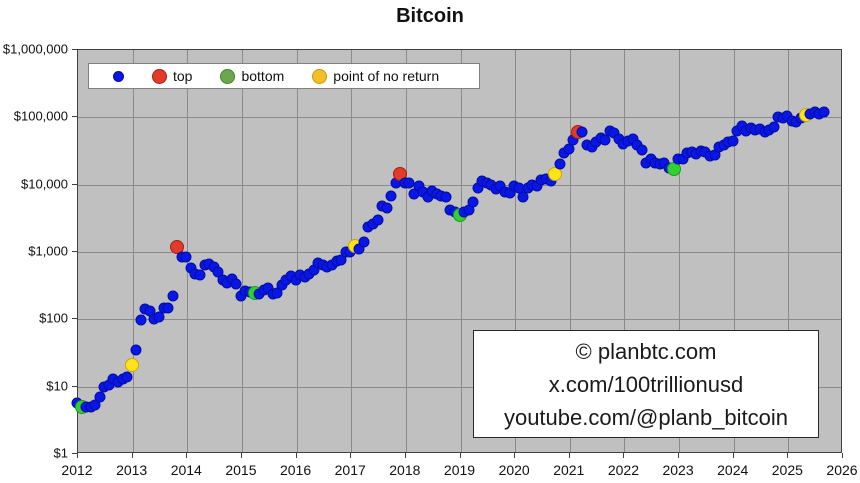 This screenshot has height=483, width=860. What do you see at coordinates (297, 251) in the screenshot?
I see `gridline-year-2016` at bounding box center [297, 251].